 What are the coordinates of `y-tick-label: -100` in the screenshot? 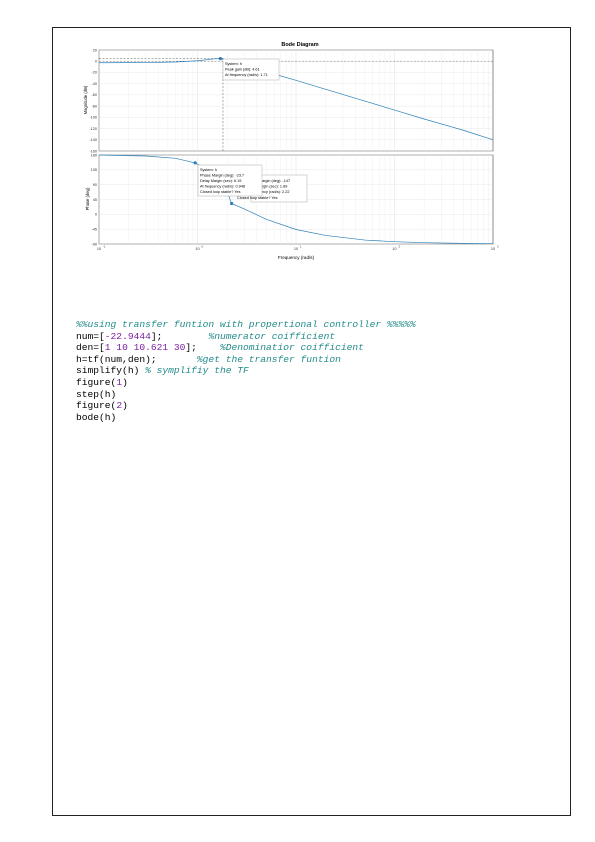 It's located at (93, 118).